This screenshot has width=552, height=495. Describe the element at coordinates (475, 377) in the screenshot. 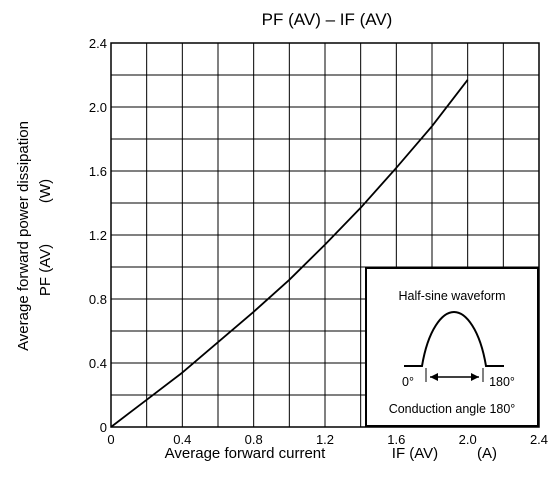

I see `arrow-right-head` at that location.